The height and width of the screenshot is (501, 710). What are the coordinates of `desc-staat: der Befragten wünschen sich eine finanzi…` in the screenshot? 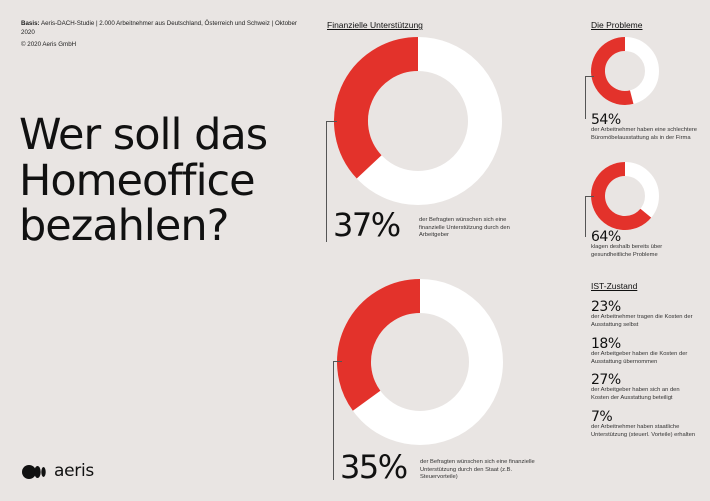 It's located at (477, 470).